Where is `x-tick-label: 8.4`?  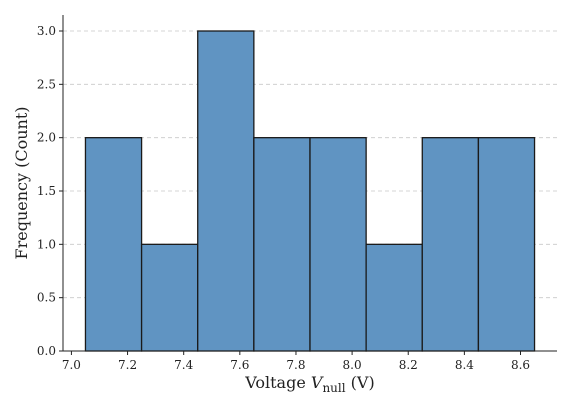
x-tick-label: 8.4 is located at coordinates (464, 365).